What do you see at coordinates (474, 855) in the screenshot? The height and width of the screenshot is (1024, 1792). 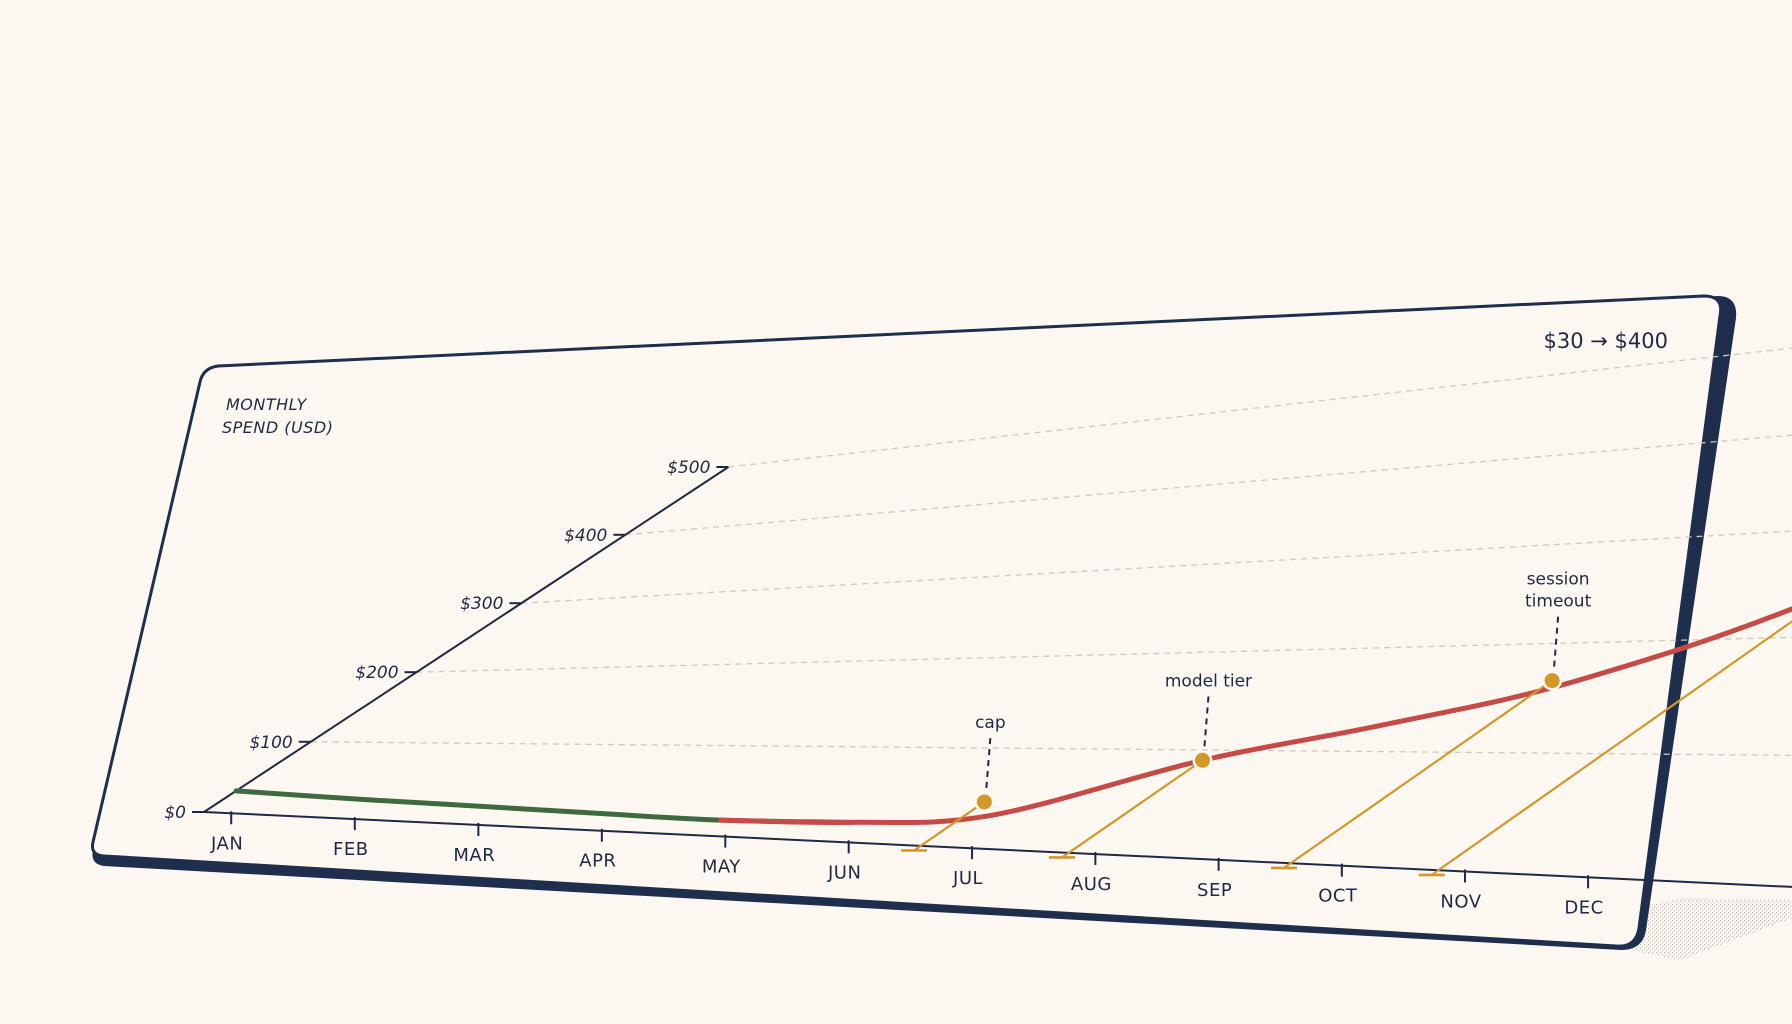 I see `x-tick-label: MAR` at bounding box center [474, 855].